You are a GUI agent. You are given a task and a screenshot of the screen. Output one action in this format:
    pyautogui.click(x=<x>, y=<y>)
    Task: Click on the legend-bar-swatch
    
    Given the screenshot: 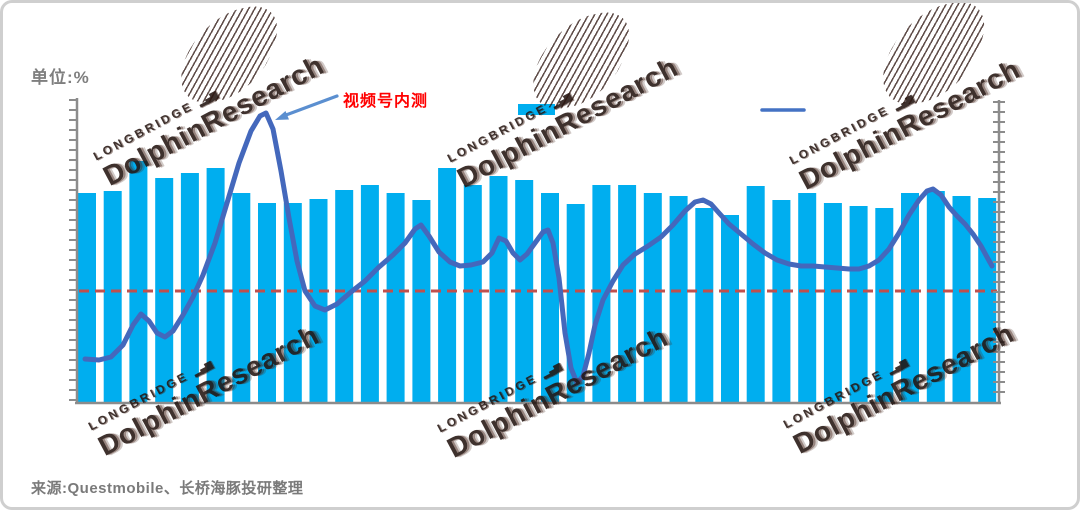 What is the action you would take?
    pyautogui.click(x=536, y=109)
    